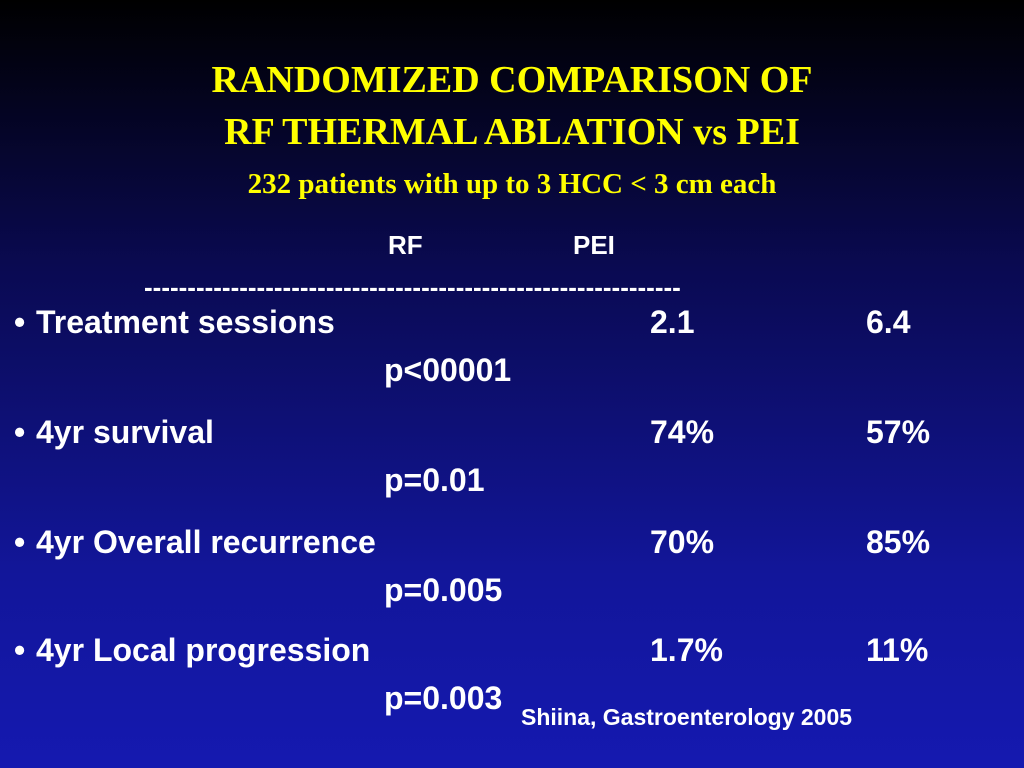 This screenshot has width=1024, height=768. Describe the element at coordinates (125, 432) in the screenshot. I see `row-label: 4yr survival` at that location.